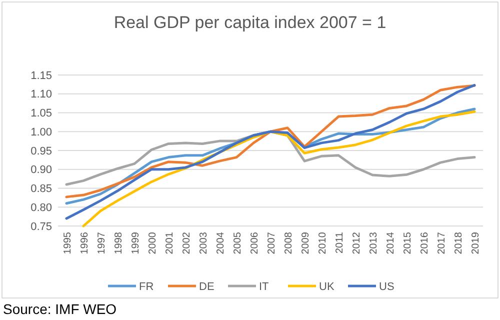  Describe the element at coordinates (408, 243) in the screenshot. I see `x-tick-label: 2015` at that location.